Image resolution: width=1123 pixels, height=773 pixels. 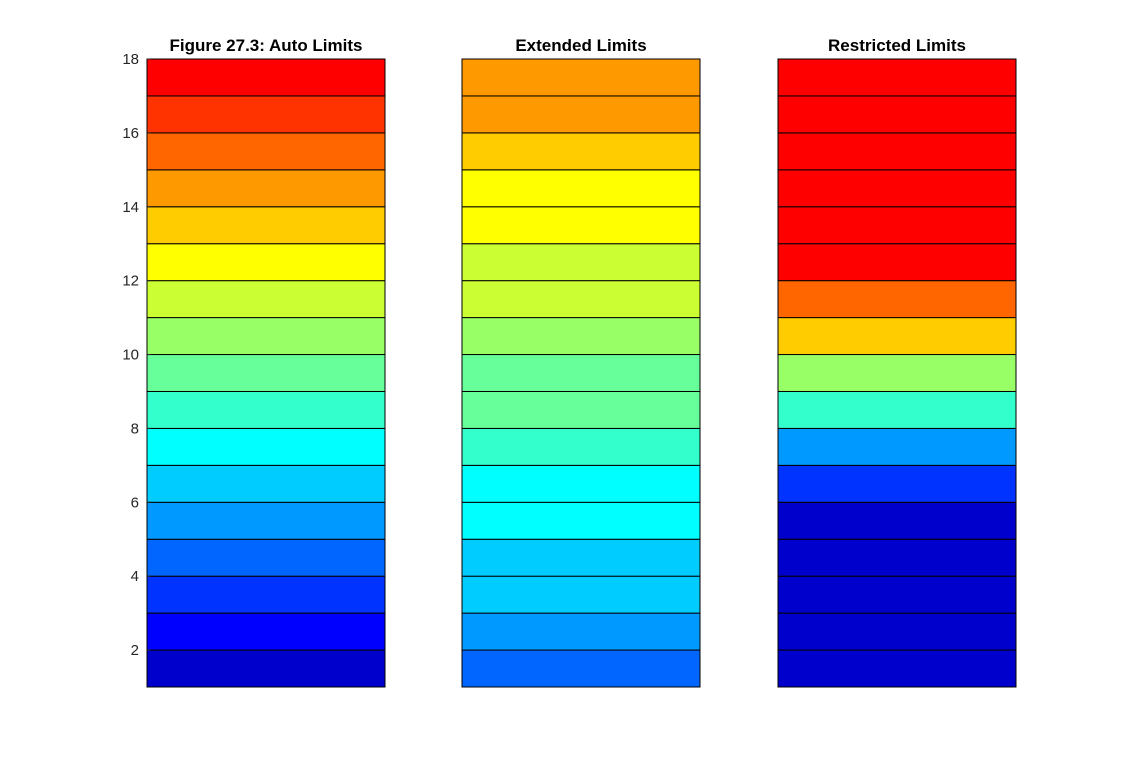 I want to click on panel-title: Extended Limits, so click(x=580, y=45).